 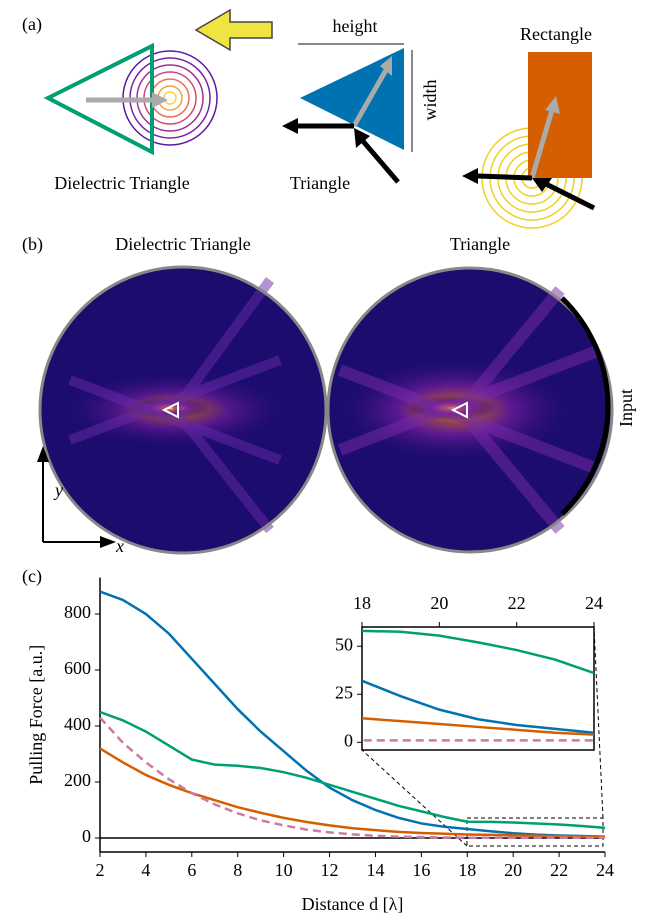 I want to click on inset-frame, so click(x=478, y=688).